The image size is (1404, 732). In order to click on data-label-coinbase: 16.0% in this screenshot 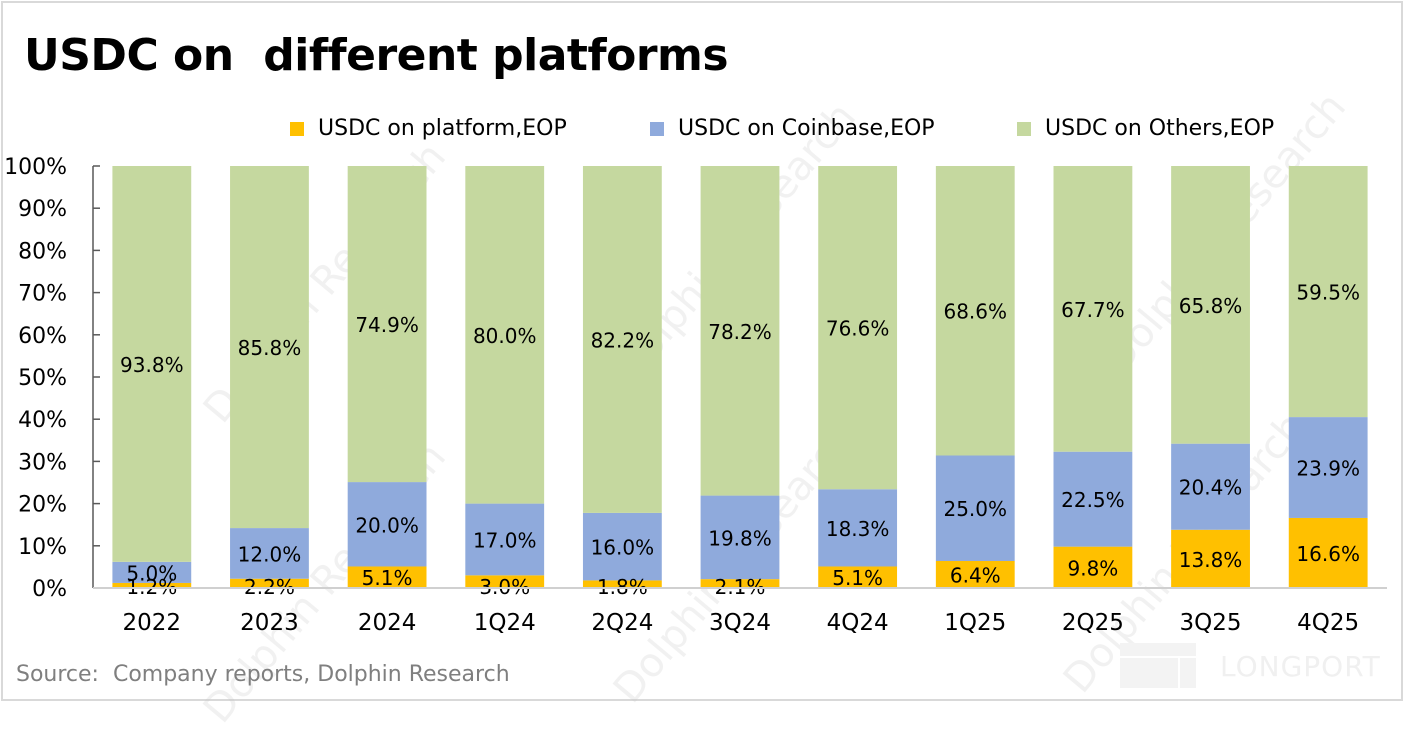, I will do `click(623, 548)`.